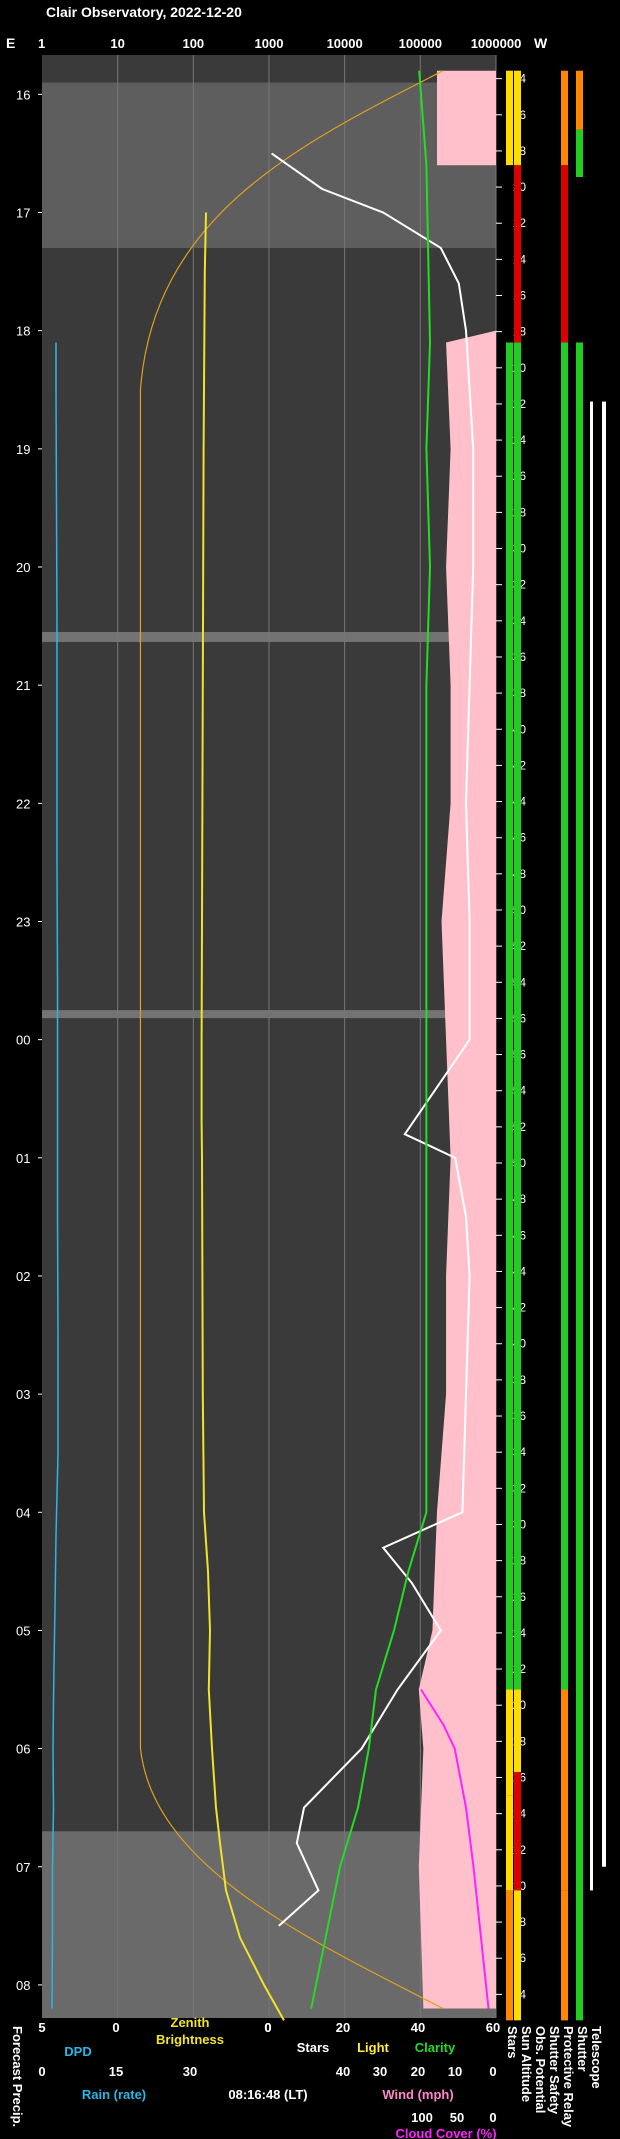  What do you see at coordinates (493, 2027) in the screenshot?
I see `stars-tick-label: 60` at bounding box center [493, 2027].